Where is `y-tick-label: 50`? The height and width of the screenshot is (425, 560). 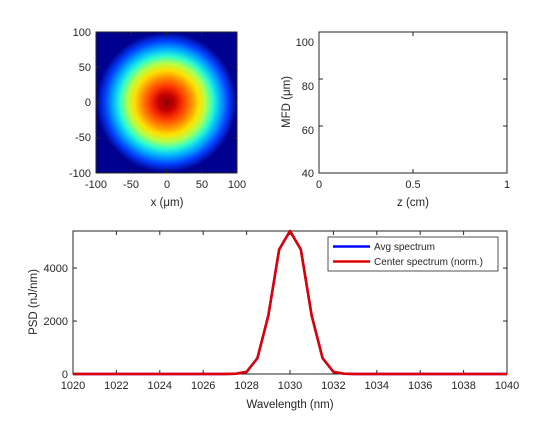 y-tick-label: 50 is located at coordinates (85, 68).